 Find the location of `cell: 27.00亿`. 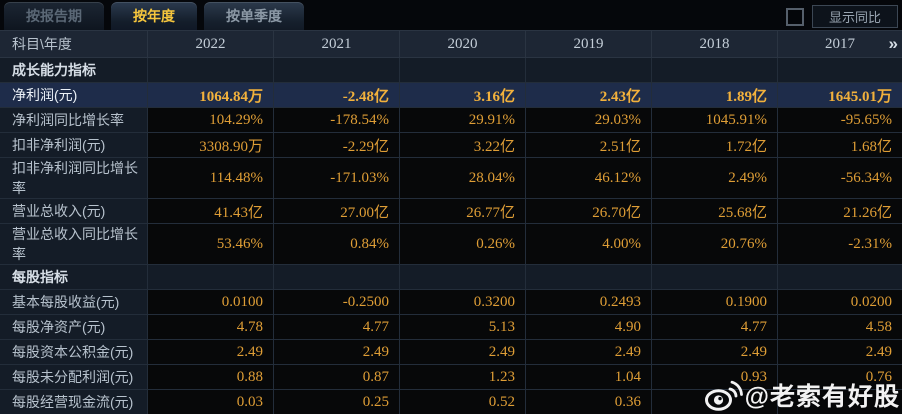

cell: 27.00亿 is located at coordinates (336, 211).